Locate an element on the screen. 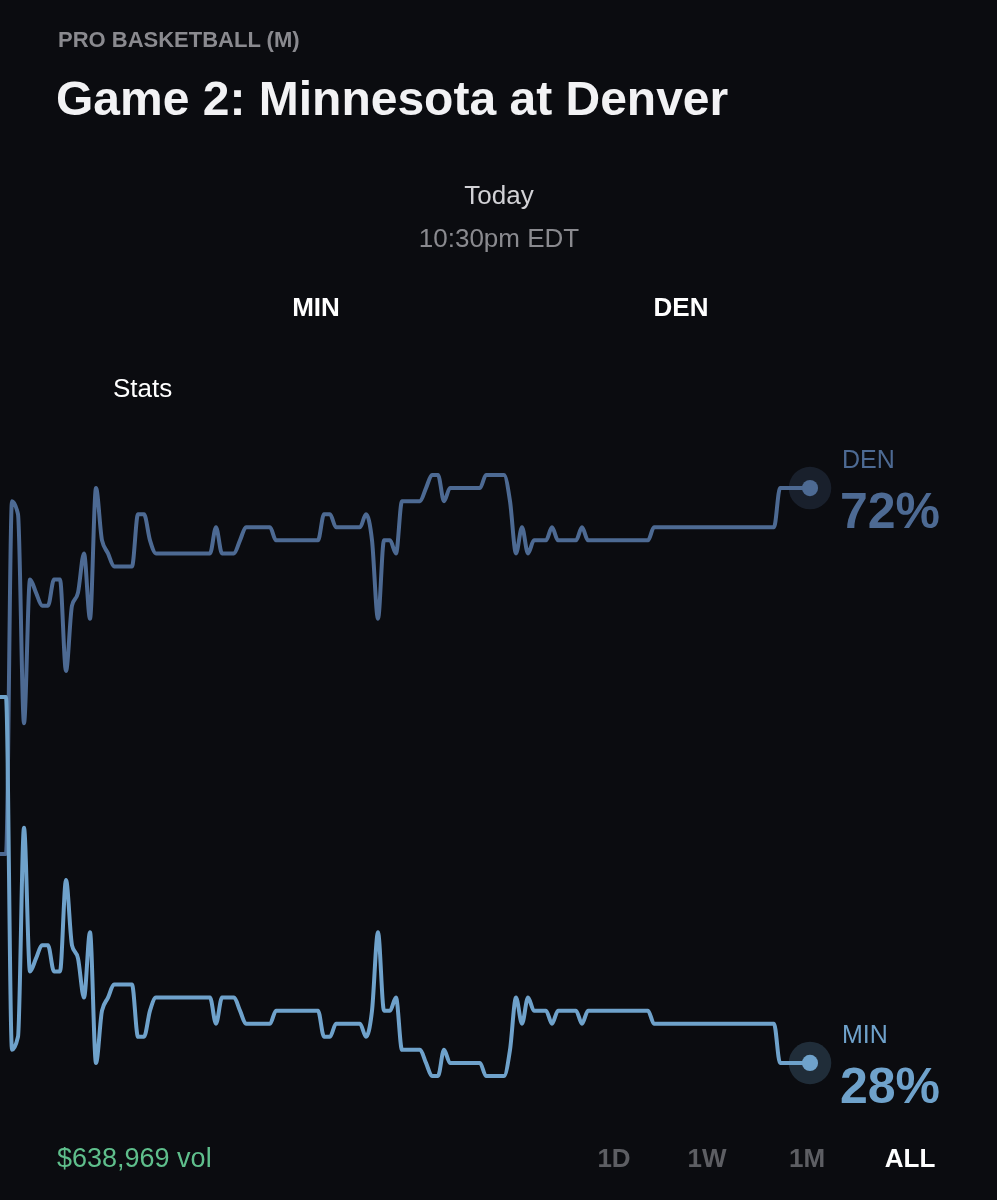 The width and height of the screenshot is (997, 1200). text: $638,969 vol is located at coordinates (134, 1158).